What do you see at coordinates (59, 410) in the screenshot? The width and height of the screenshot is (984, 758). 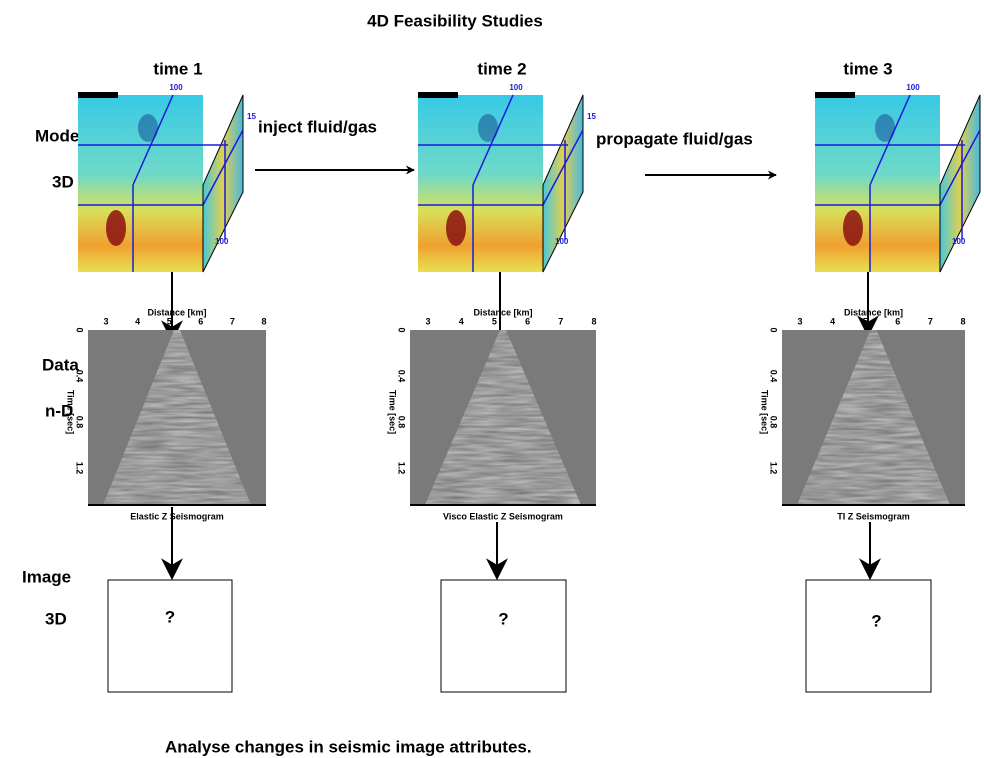 I see `row-label: n-D` at bounding box center [59, 410].